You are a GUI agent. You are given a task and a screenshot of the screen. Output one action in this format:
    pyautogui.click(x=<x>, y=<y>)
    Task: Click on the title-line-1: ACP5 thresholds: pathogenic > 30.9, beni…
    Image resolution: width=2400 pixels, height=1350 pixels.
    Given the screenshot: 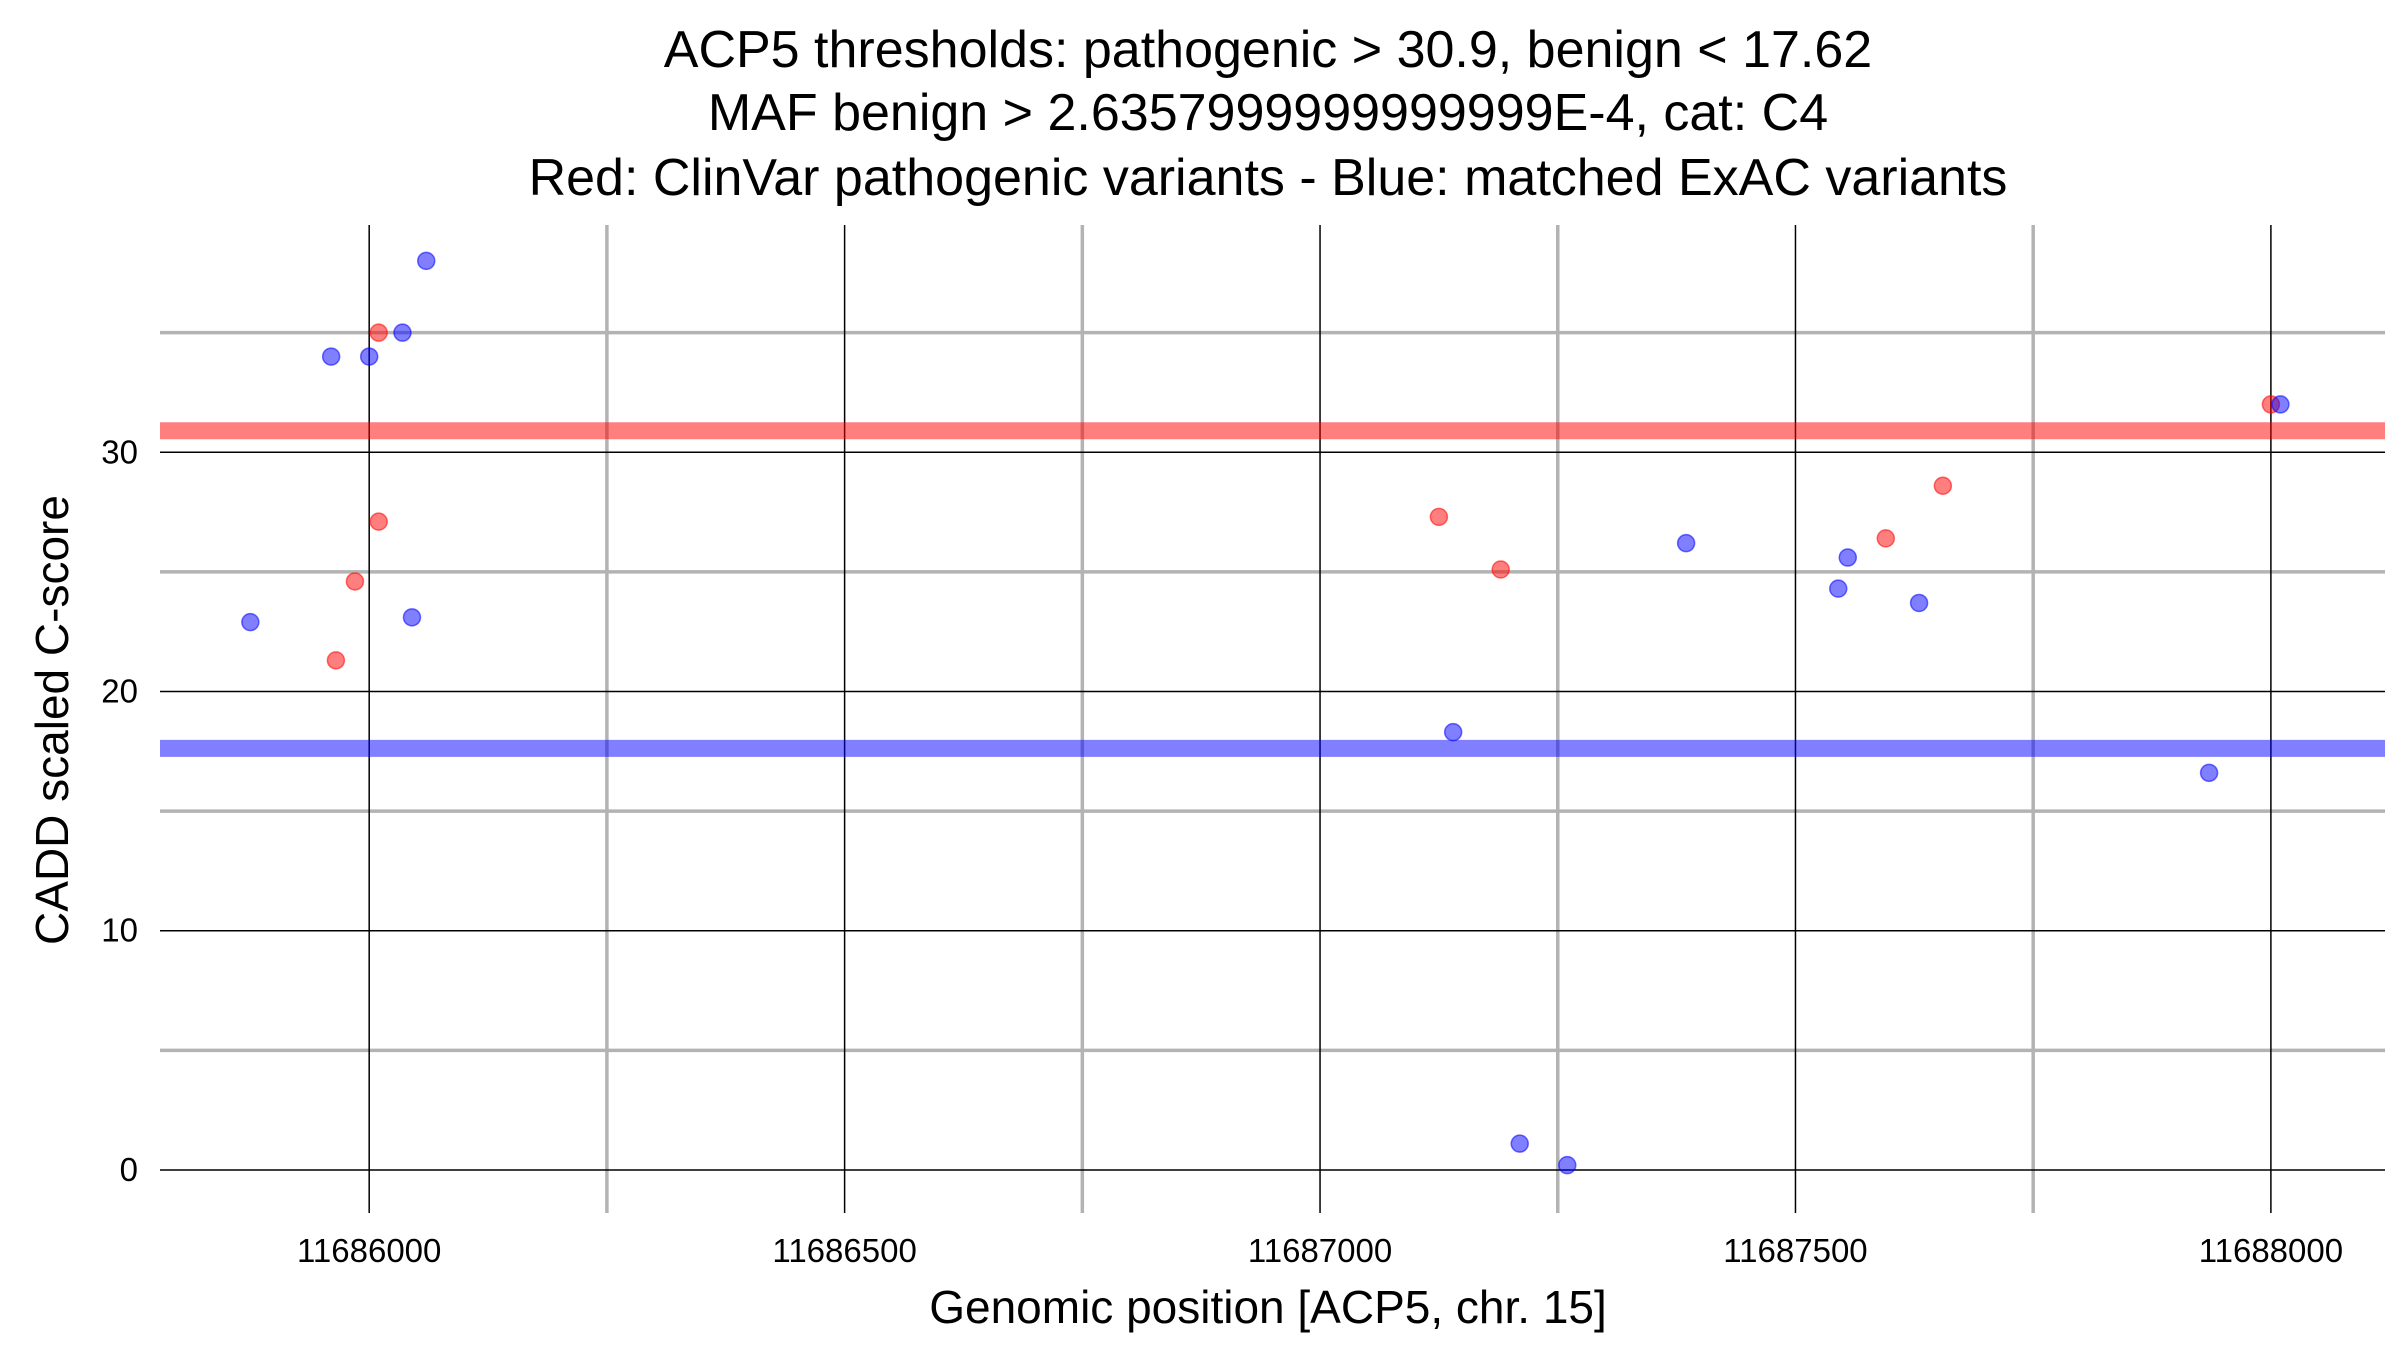 What is the action you would take?
    pyautogui.click(x=1268, y=50)
    